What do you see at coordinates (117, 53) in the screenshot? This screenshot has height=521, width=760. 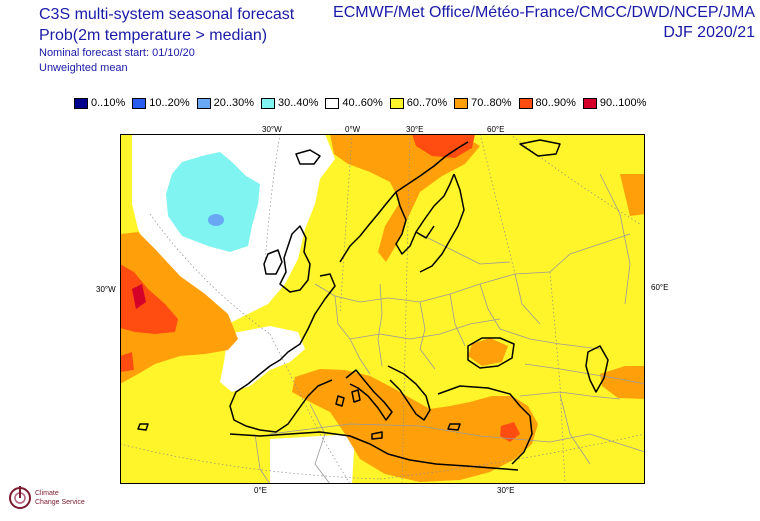 I see `title-forecast-start: Nominal forecast start: 01/10/20` at bounding box center [117, 53].